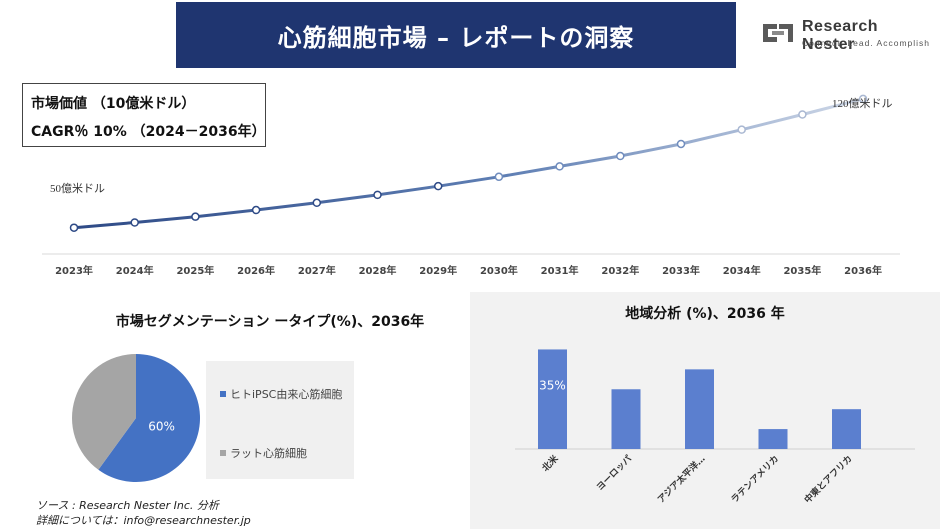 The image size is (940, 529). I want to click on legend-item-rat: ラット心筋細胞, so click(263, 453).